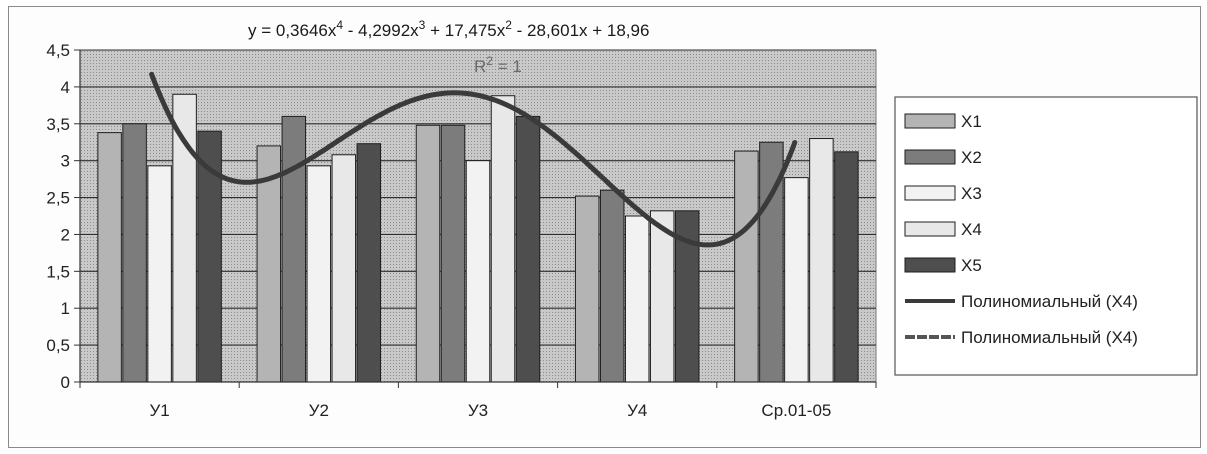 The width and height of the screenshot is (1207, 454). I want to click on x-tick-label: У3, so click(478, 410).